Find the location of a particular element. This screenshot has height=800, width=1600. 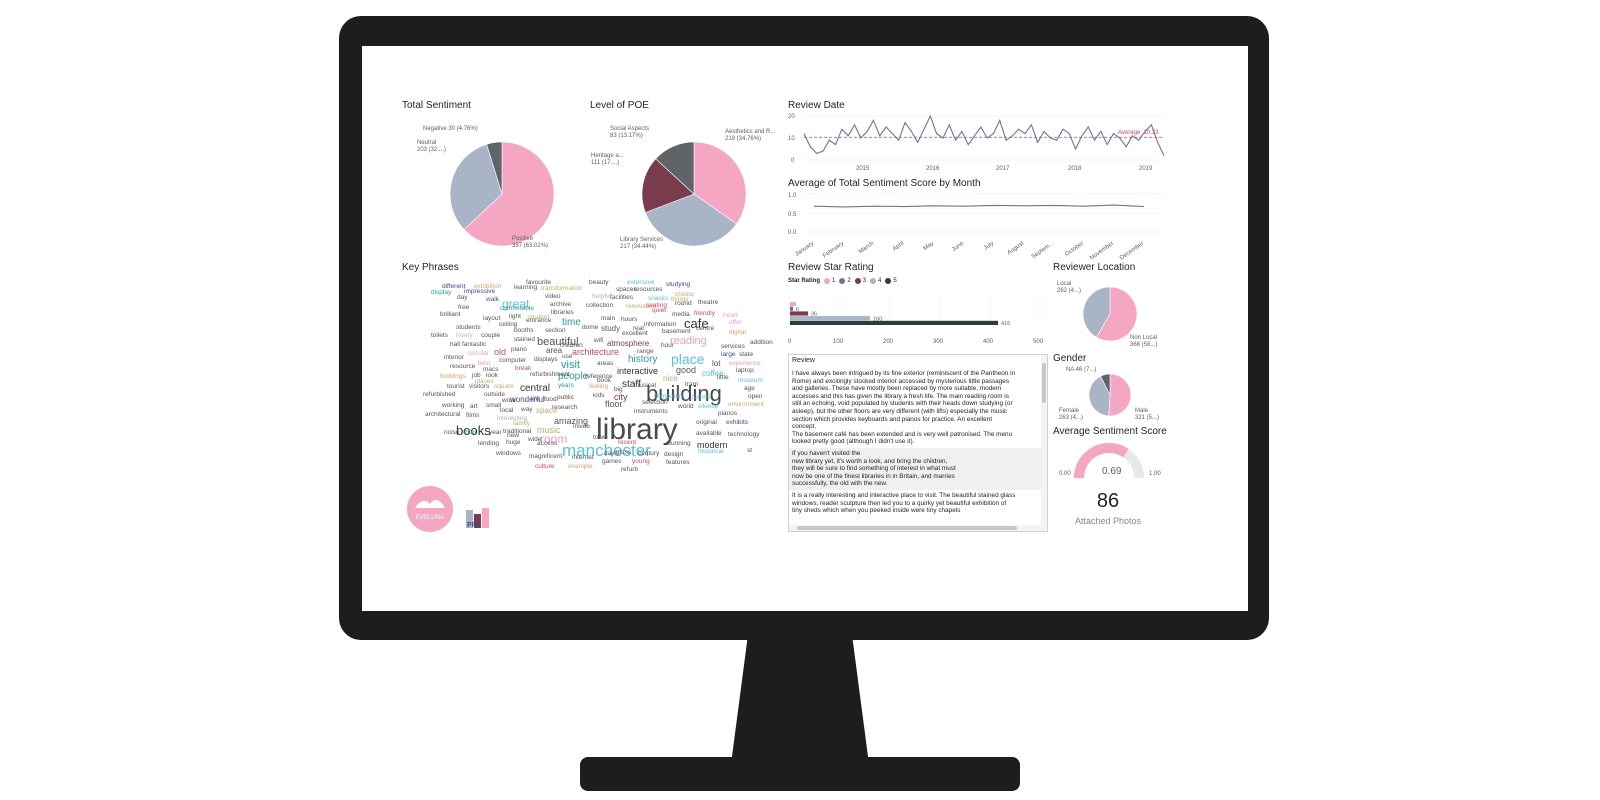

key-phrase-word: traditional is located at coordinates (517, 431).